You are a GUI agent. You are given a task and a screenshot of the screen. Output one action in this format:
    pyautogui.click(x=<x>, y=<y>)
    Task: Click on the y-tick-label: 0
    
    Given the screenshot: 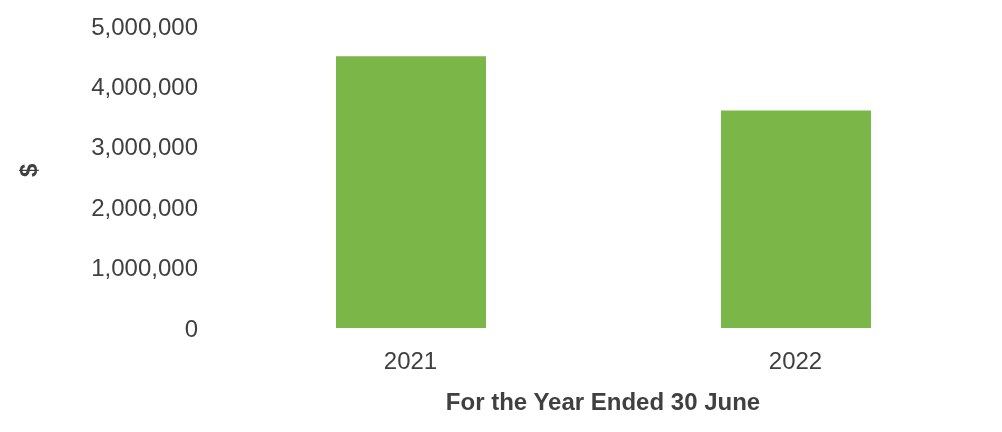 What is the action you would take?
    pyautogui.click(x=191, y=328)
    